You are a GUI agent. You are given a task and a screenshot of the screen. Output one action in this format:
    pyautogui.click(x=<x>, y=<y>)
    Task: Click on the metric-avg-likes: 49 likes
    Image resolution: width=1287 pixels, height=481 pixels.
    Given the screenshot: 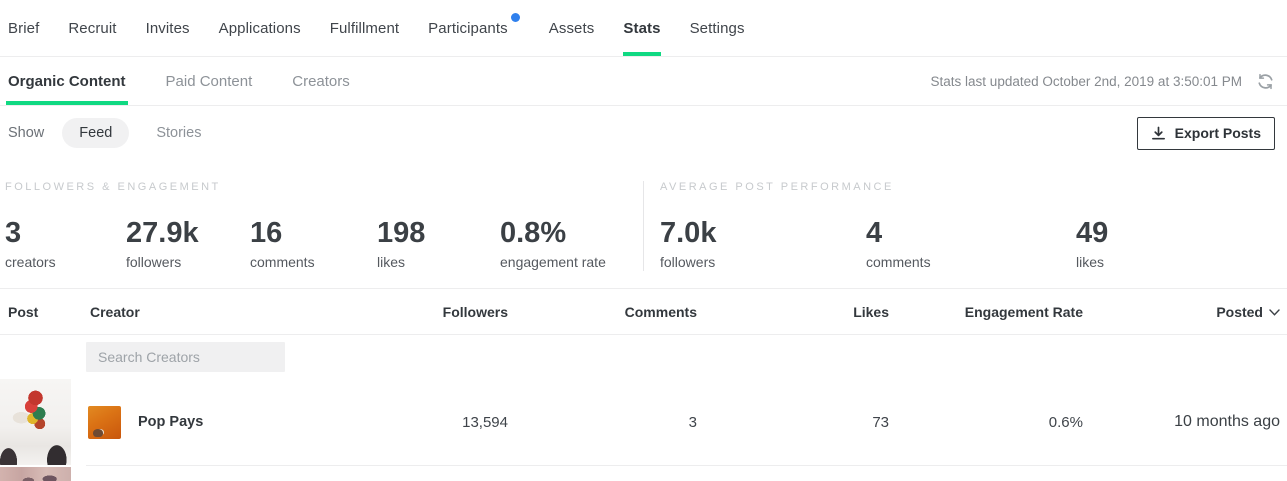 What is the action you would take?
    pyautogui.click(x=1092, y=244)
    